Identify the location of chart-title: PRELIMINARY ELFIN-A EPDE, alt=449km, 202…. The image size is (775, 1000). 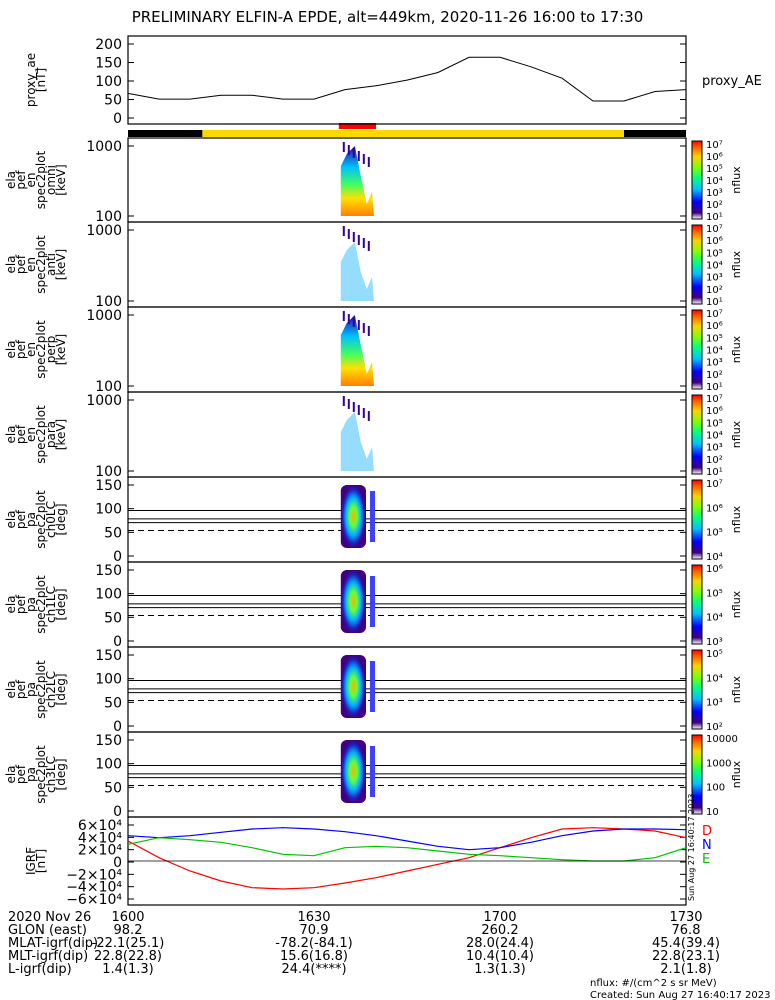
(387, 17).